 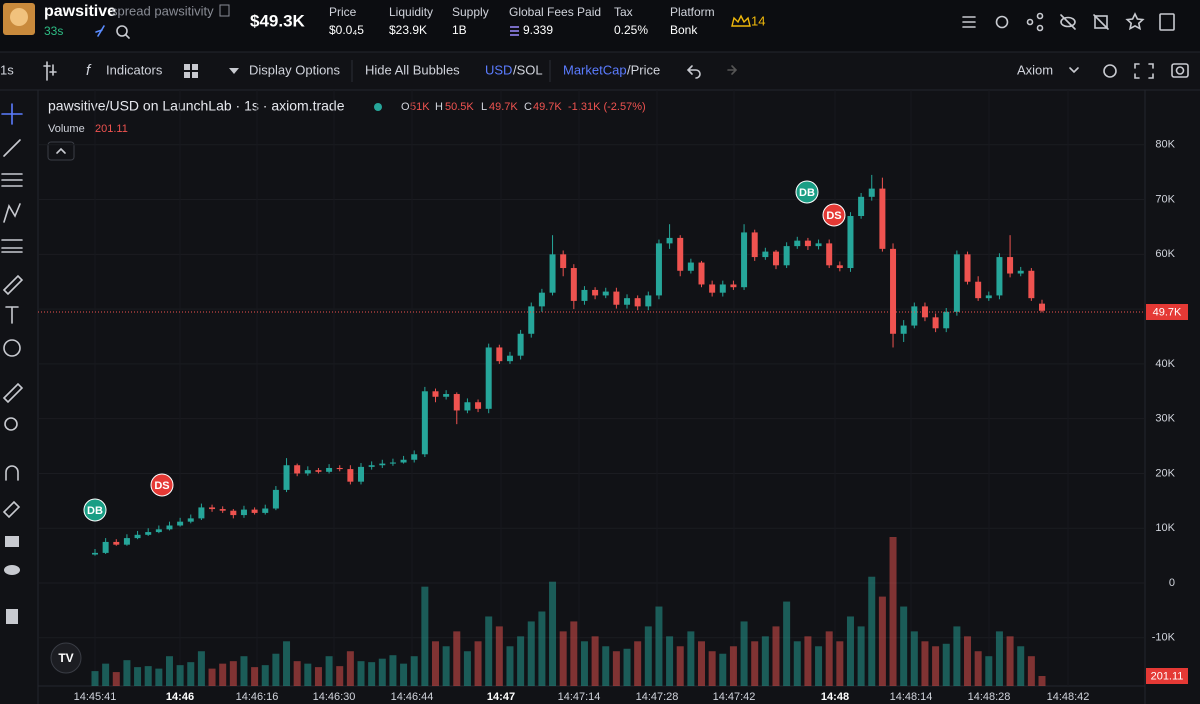 What do you see at coordinates (12, 148) in the screenshot?
I see `line-tool` at bounding box center [12, 148].